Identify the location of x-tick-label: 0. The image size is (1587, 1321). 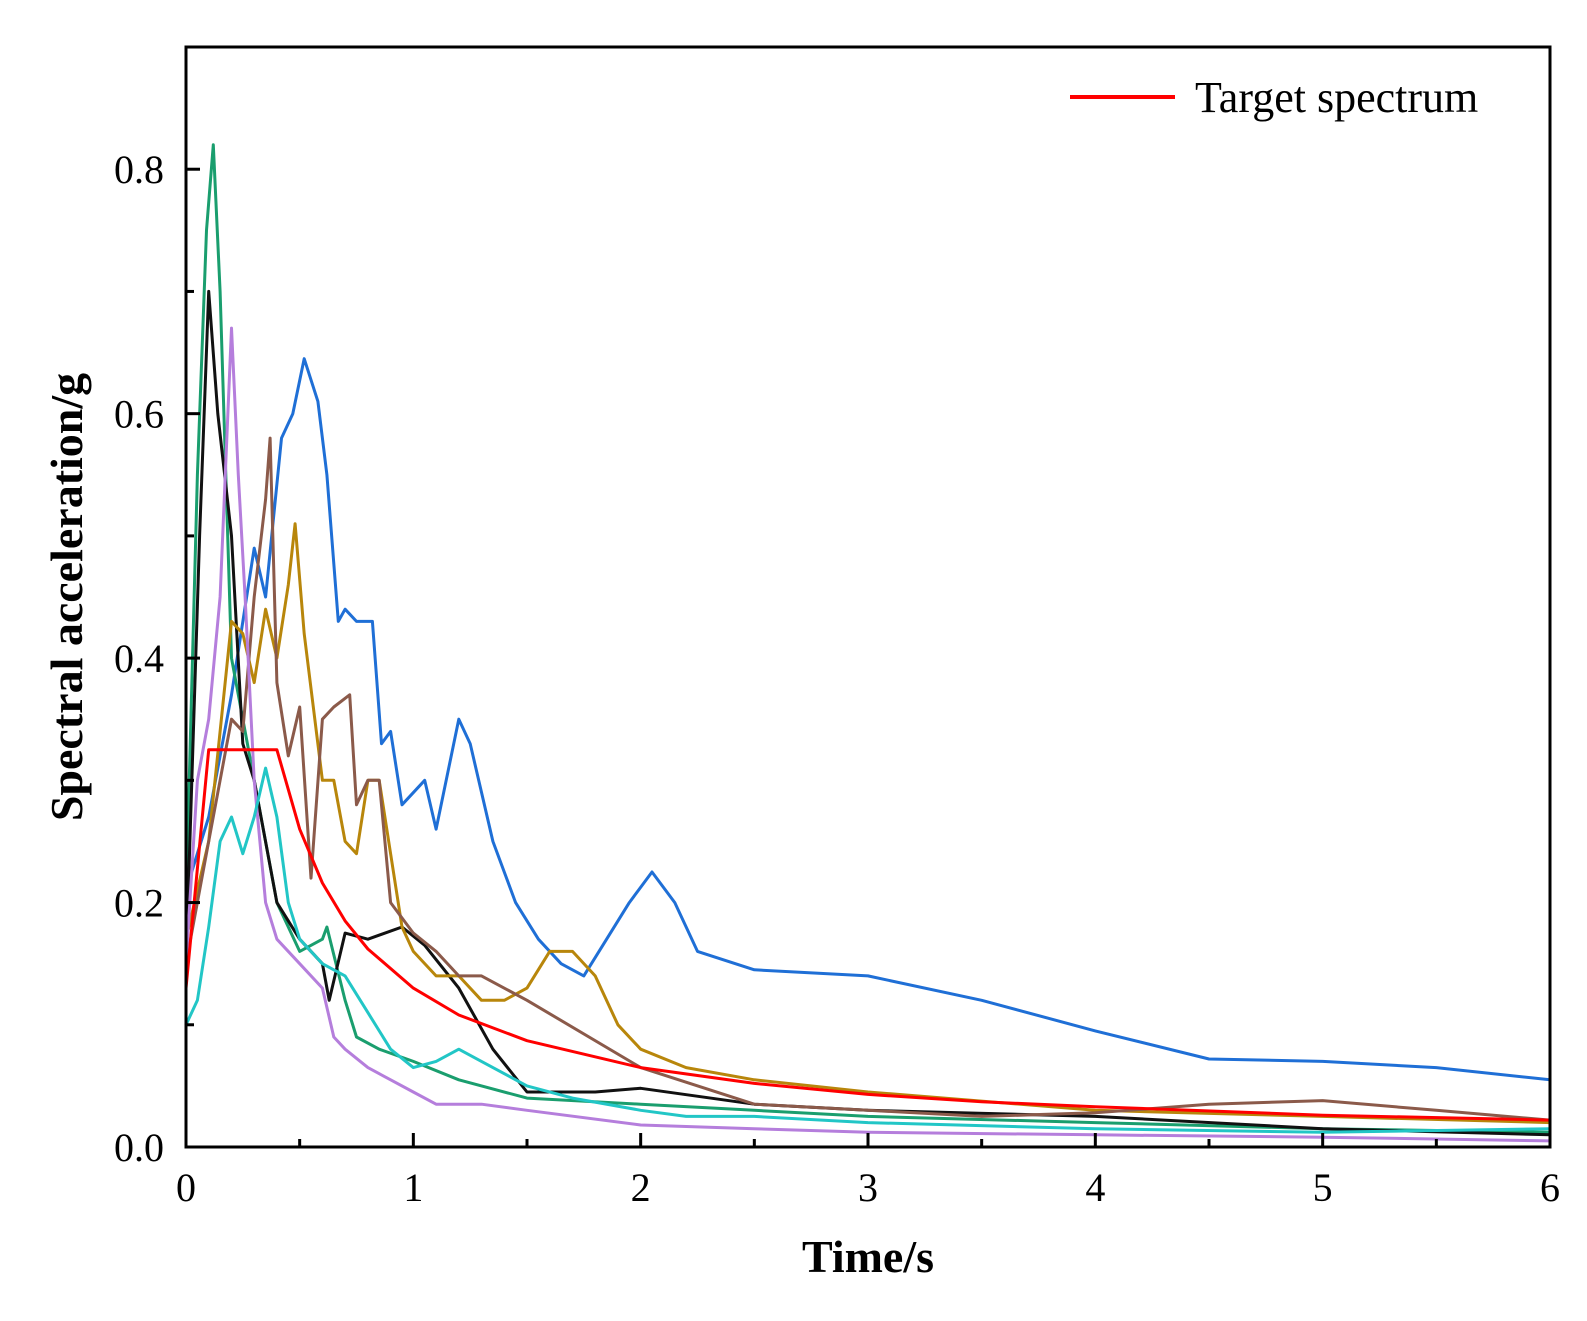
(186, 1187).